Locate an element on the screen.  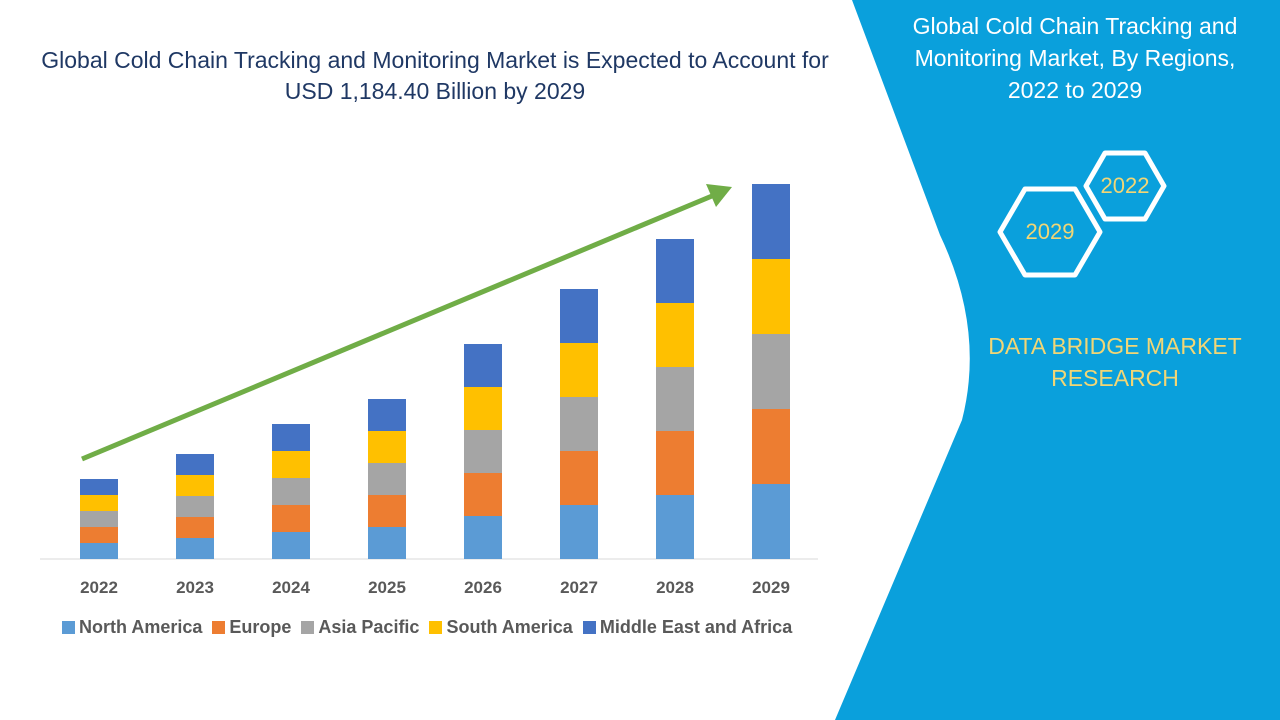
bar-segment-north-america-2024 is located at coordinates (291, 545).